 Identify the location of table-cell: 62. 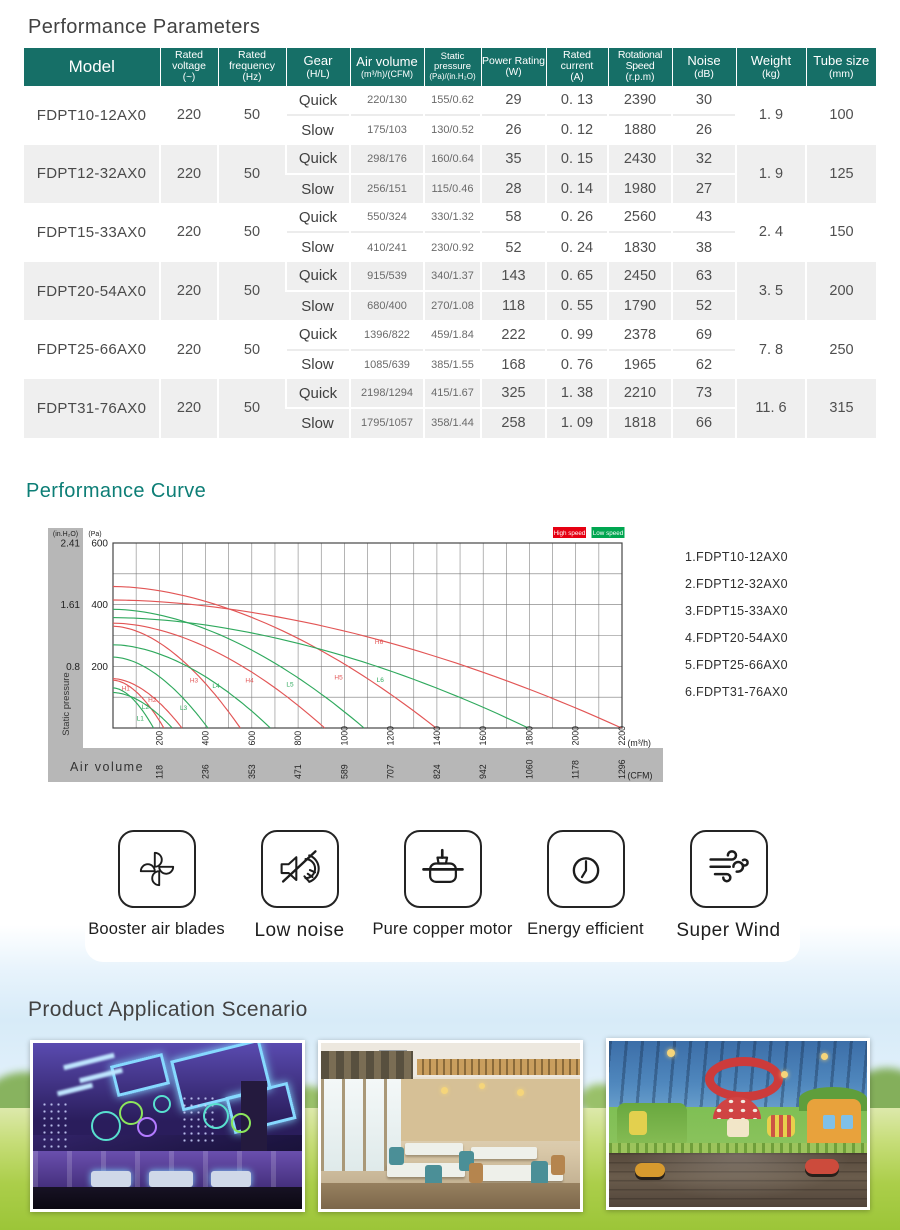
(703, 363).